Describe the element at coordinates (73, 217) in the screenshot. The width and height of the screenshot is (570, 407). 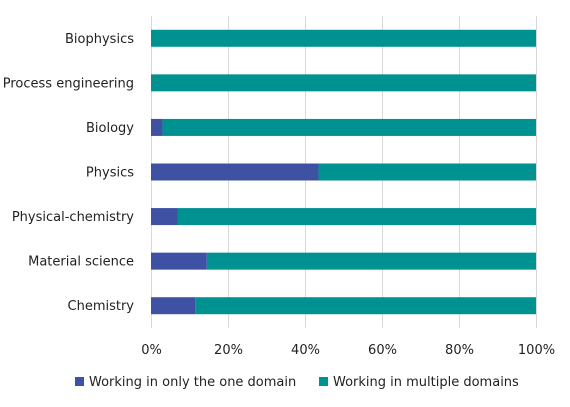
I see `category-label: Physical-chemistry` at that location.